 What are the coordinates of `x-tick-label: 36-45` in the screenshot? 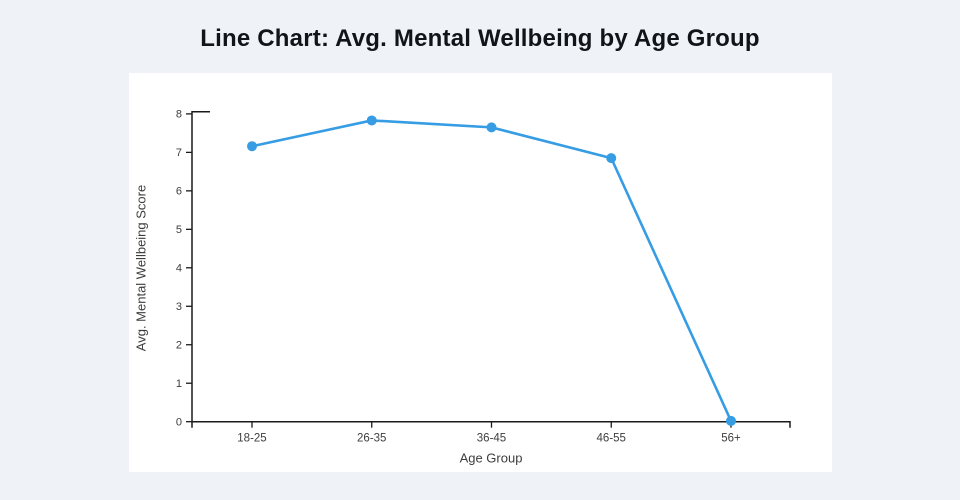 It's located at (491, 439).